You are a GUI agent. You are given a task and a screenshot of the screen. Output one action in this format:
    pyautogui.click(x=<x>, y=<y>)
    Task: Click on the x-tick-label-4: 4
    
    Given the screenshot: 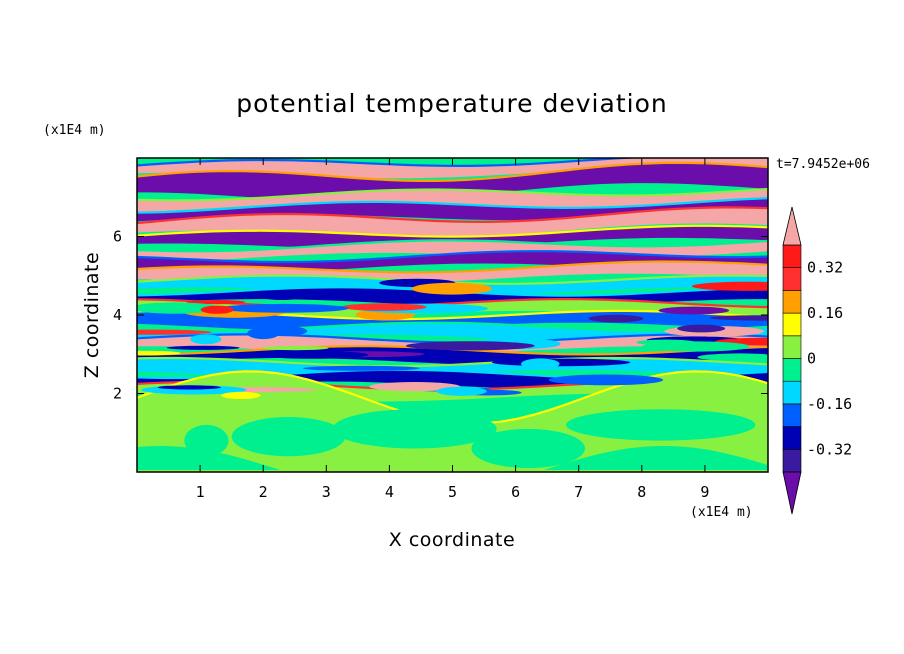 What is the action you would take?
    pyautogui.click(x=389, y=492)
    